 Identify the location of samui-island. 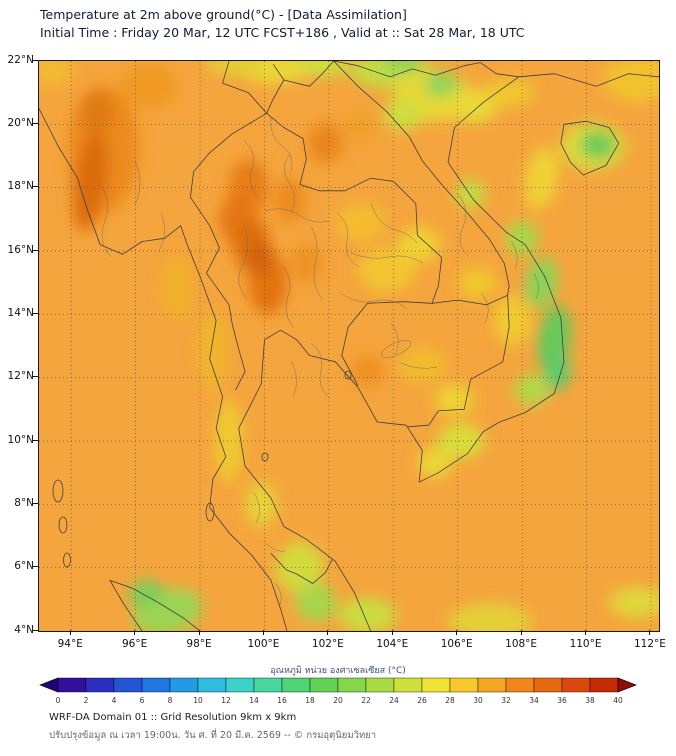
(265, 457).